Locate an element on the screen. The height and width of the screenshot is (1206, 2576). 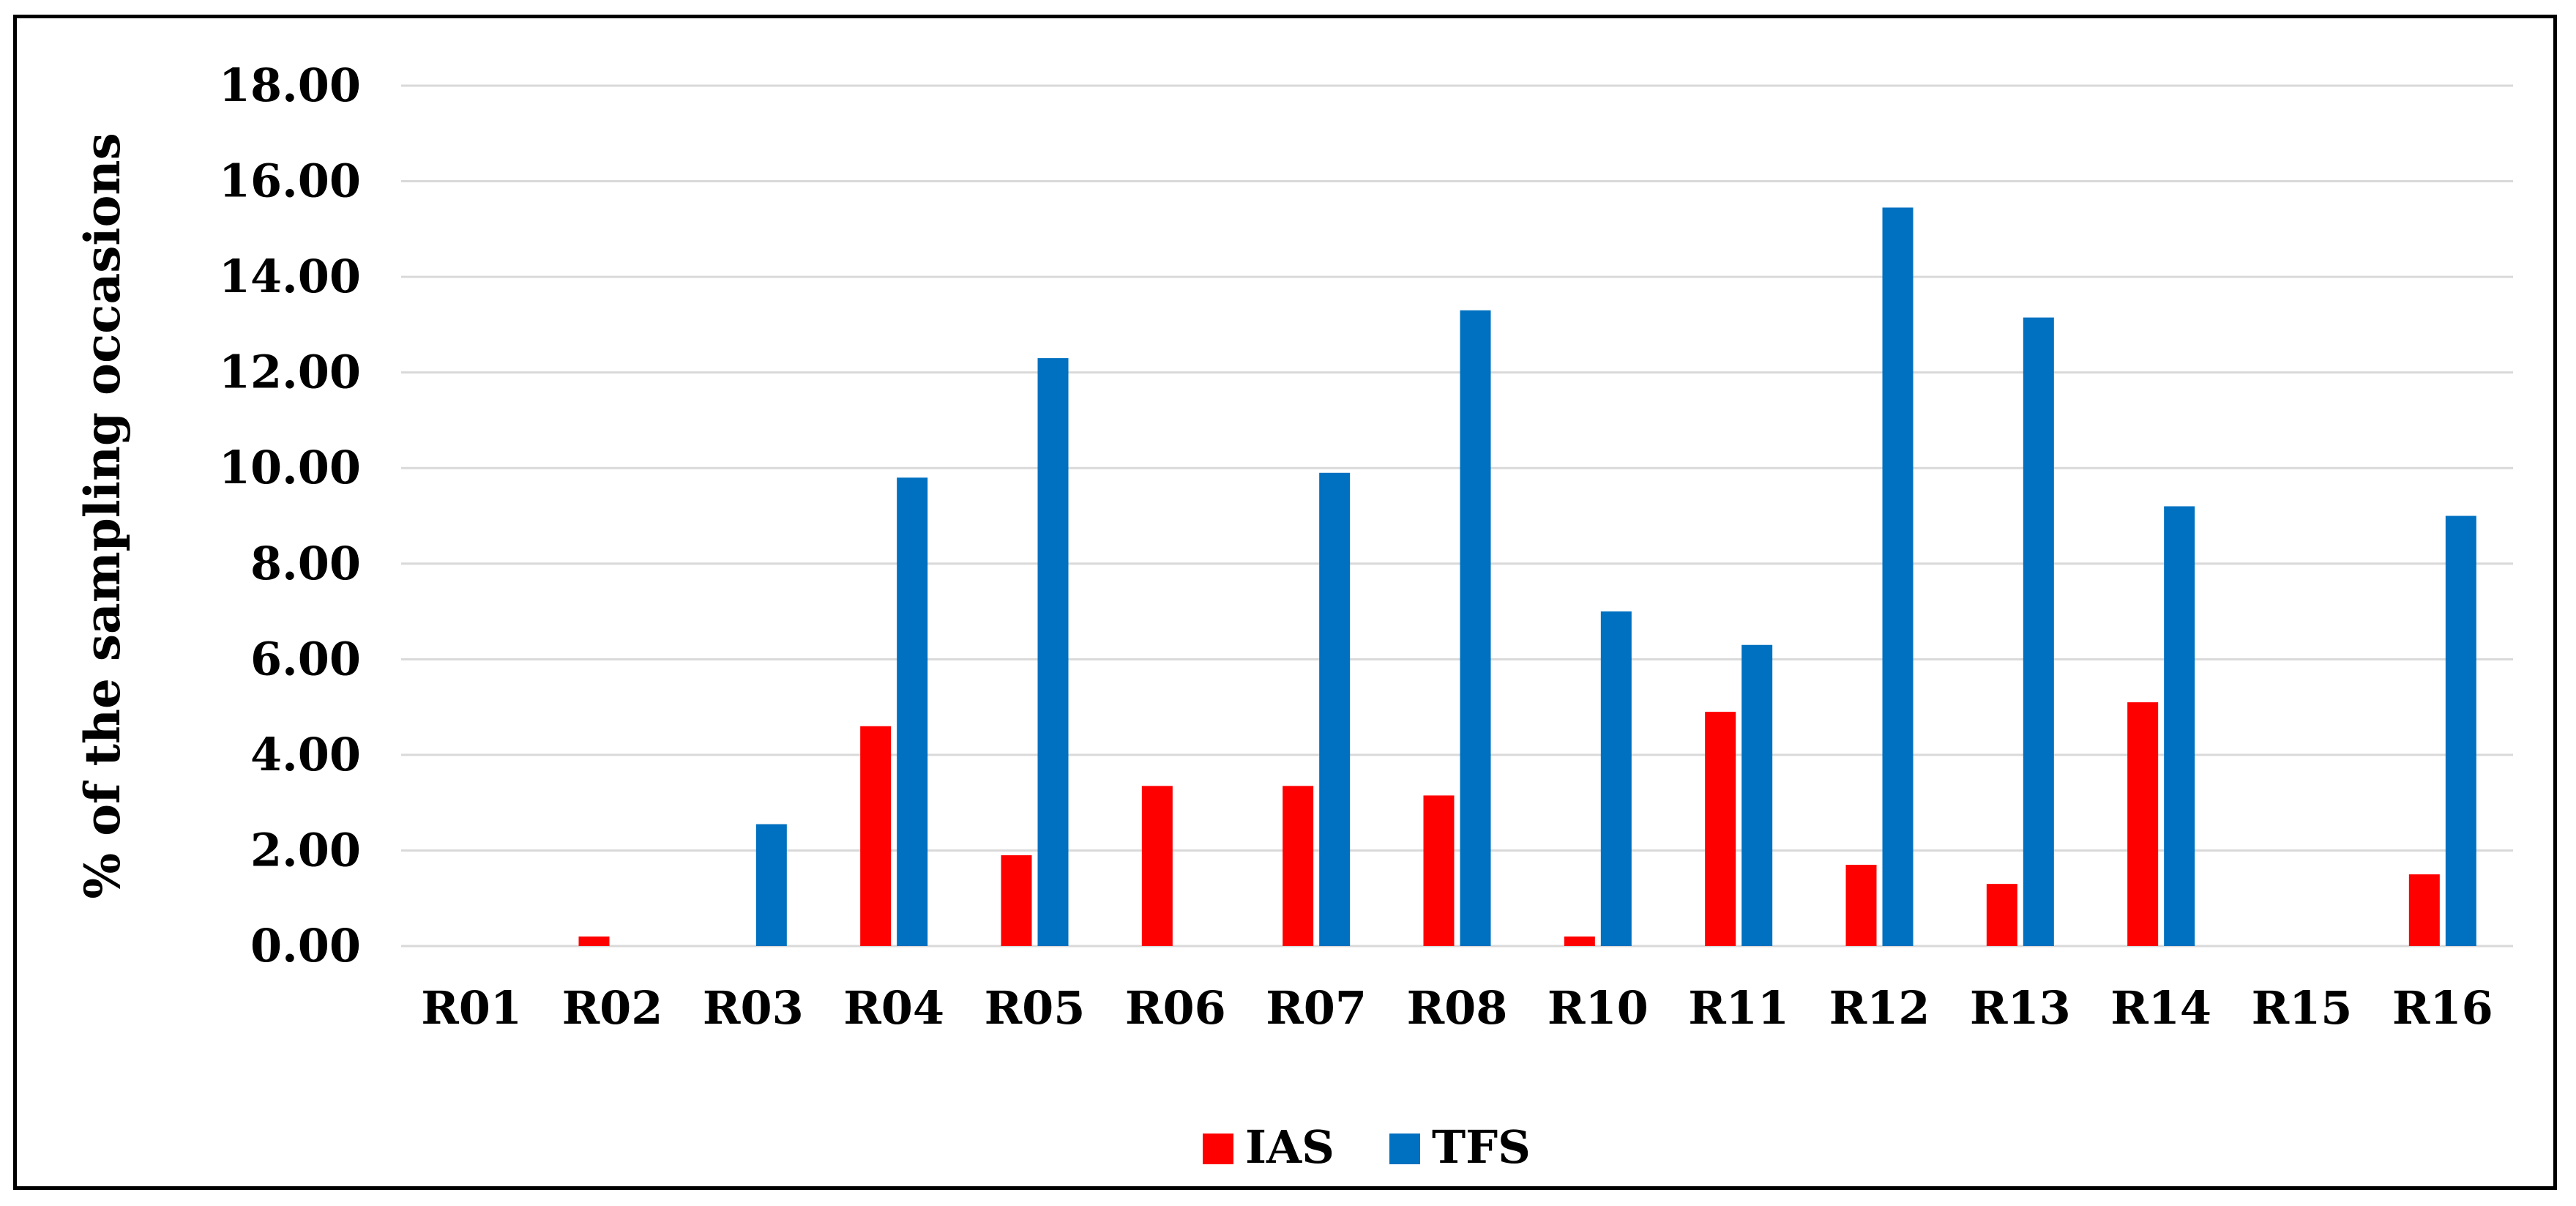
bar-tfs-r12 is located at coordinates (1898, 576).